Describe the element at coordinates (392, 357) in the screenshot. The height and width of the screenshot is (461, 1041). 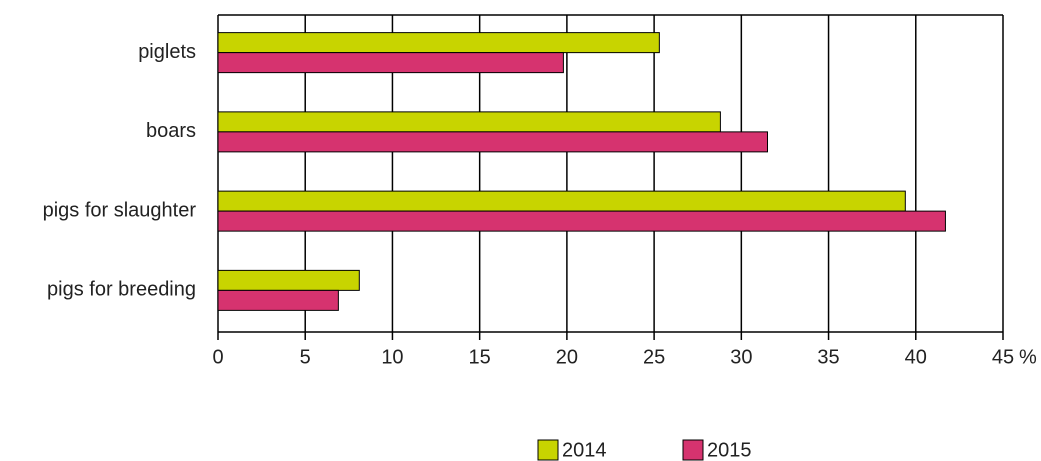
I see `x-tick-label: 10` at that location.